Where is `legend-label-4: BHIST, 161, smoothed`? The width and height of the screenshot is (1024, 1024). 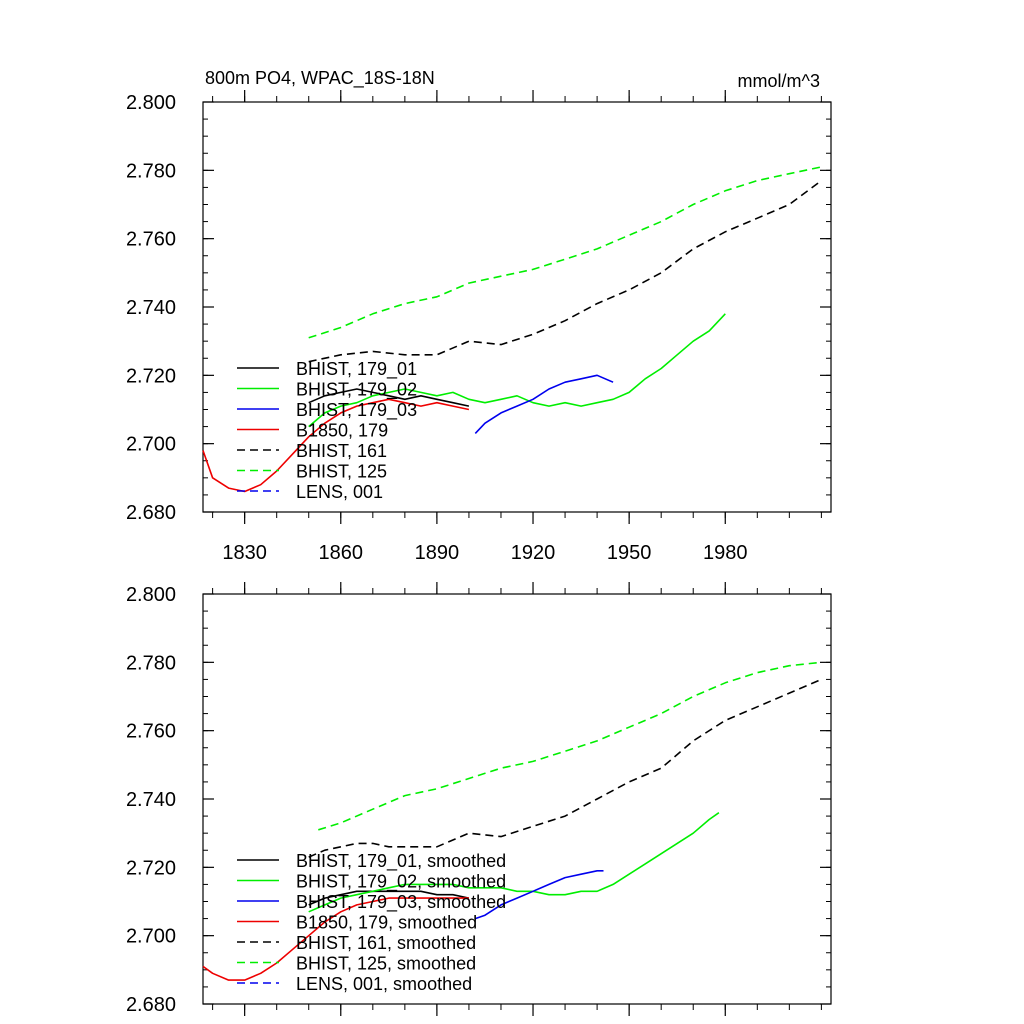
legend-label-4: BHIST, 161, smoothed is located at coordinates (386, 943).